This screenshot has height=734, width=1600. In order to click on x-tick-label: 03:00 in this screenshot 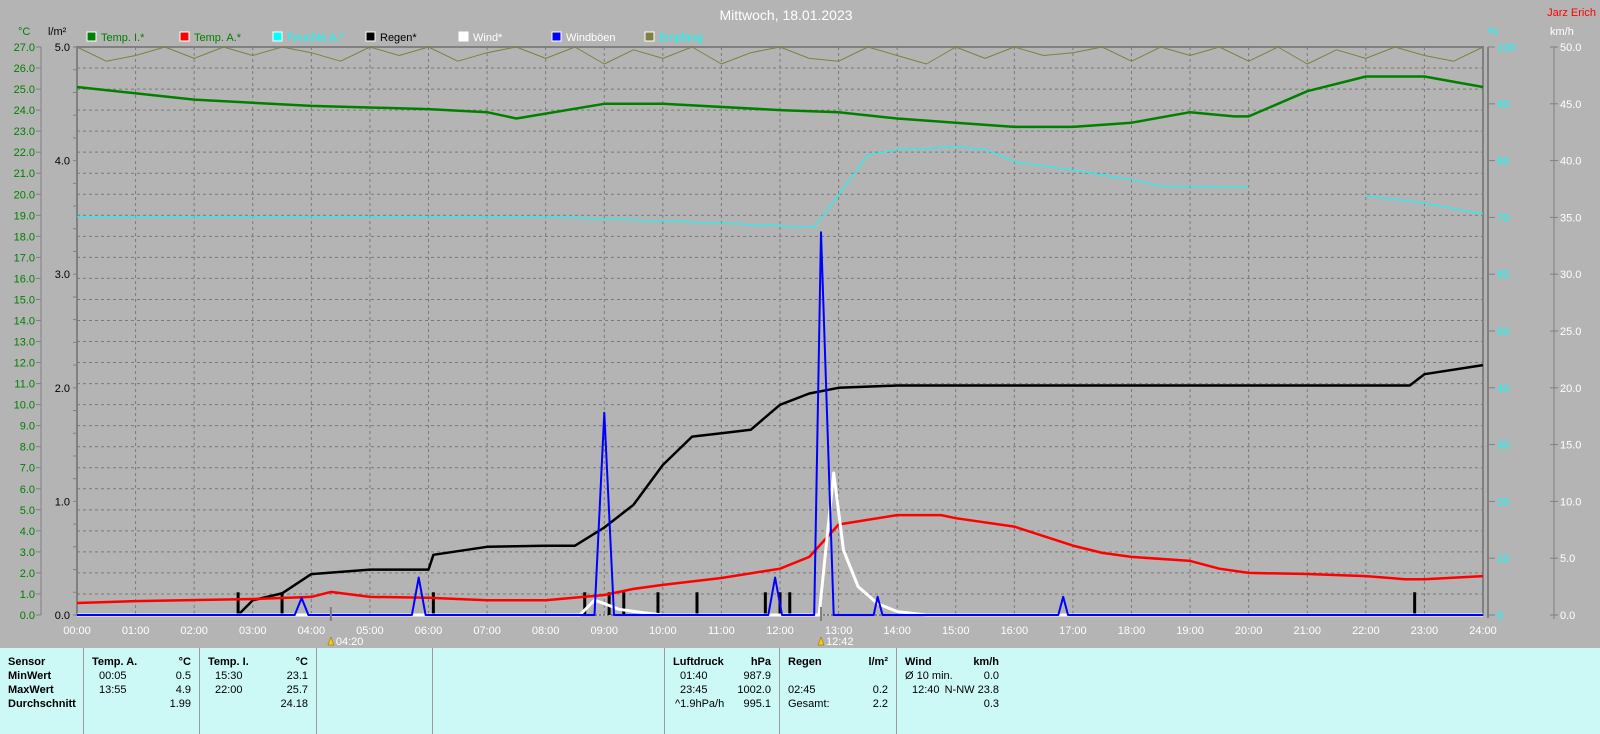, I will do `click(253, 631)`.